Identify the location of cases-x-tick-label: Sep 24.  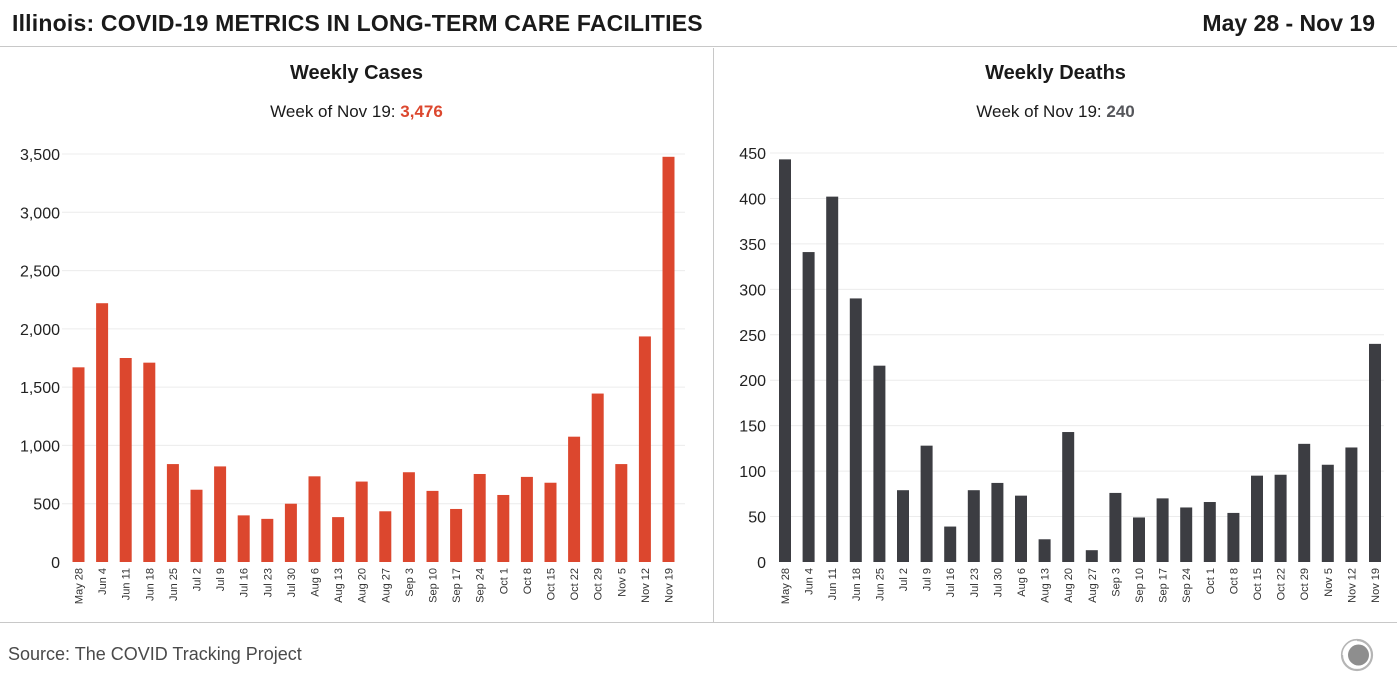
(481, 585).